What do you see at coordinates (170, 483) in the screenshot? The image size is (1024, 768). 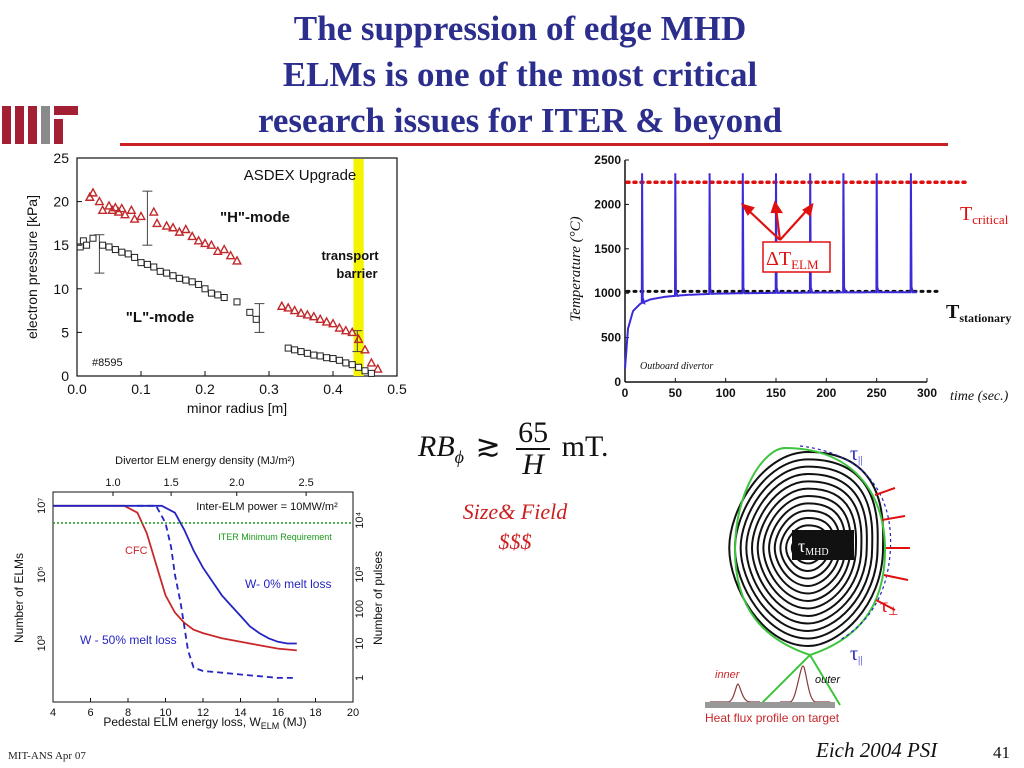 I see `top-tick-label: 1.5` at bounding box center [170, 483].